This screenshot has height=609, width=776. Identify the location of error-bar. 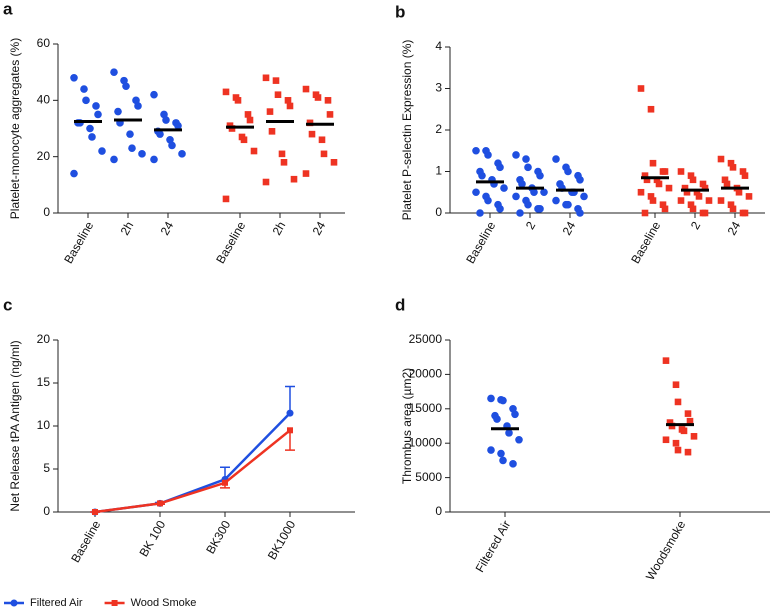
(290, 440).